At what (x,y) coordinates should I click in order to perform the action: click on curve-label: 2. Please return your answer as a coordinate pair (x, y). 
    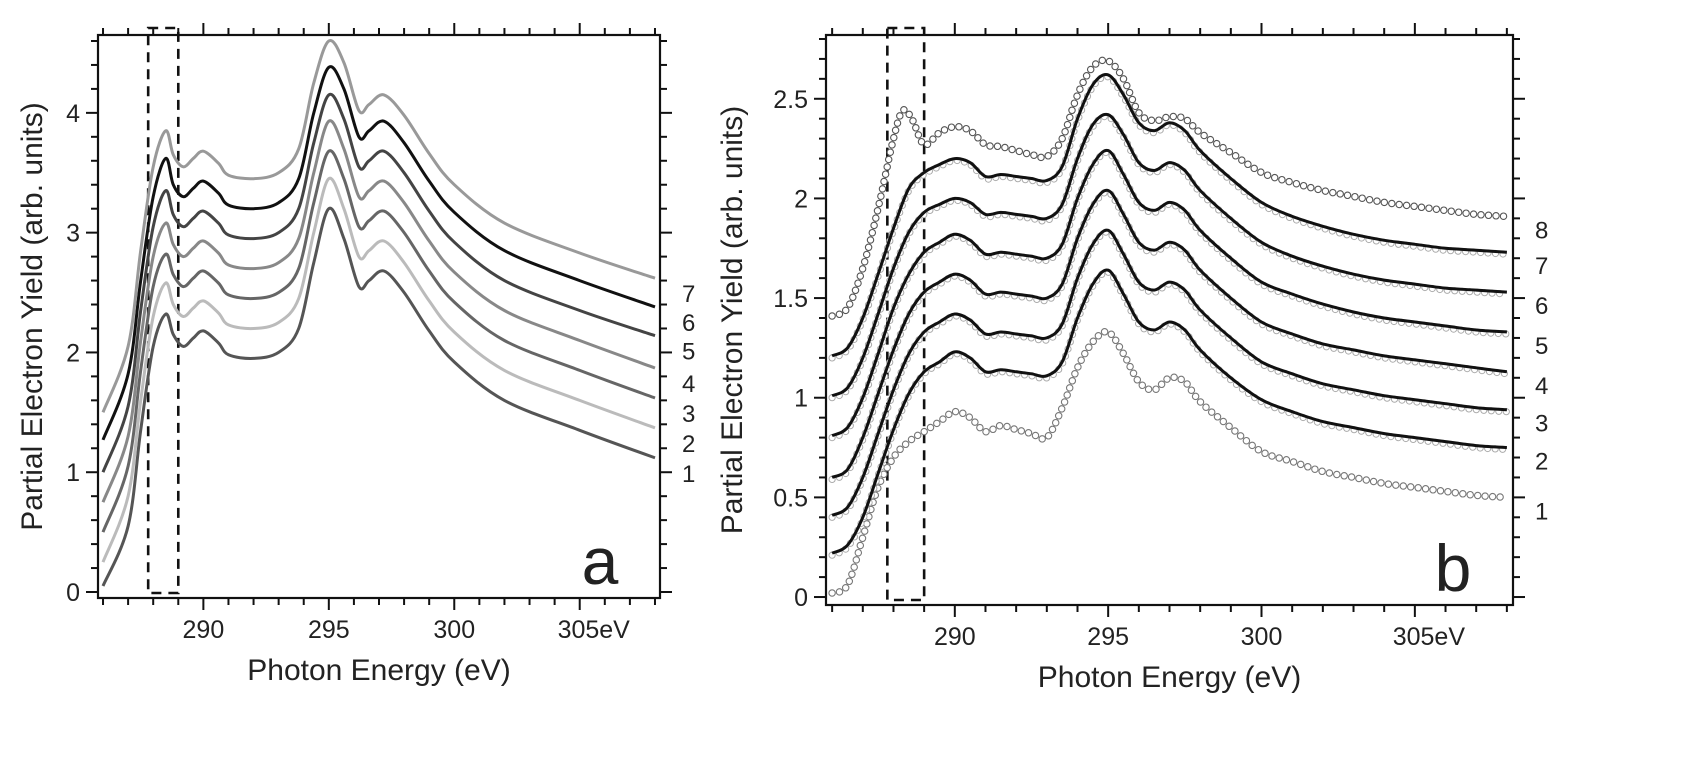
    Looking at the image, I should click on (688, 444).